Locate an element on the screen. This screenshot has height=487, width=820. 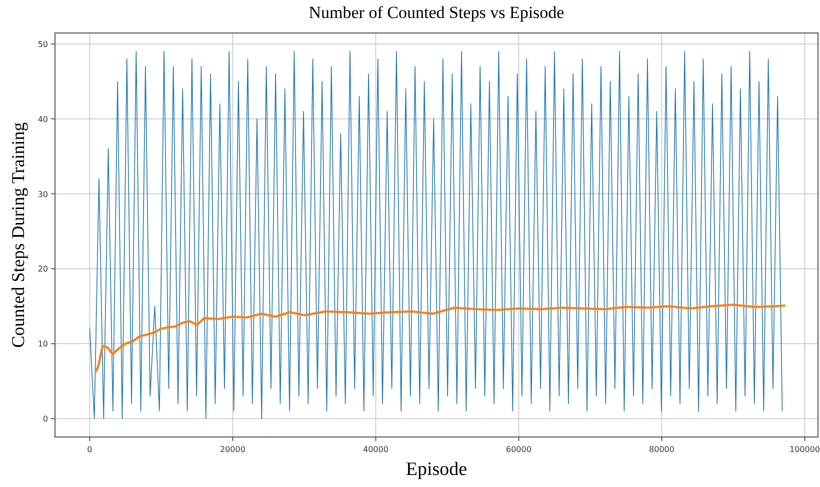
y-tick-label: 50 is located at coordinates (43, 44).